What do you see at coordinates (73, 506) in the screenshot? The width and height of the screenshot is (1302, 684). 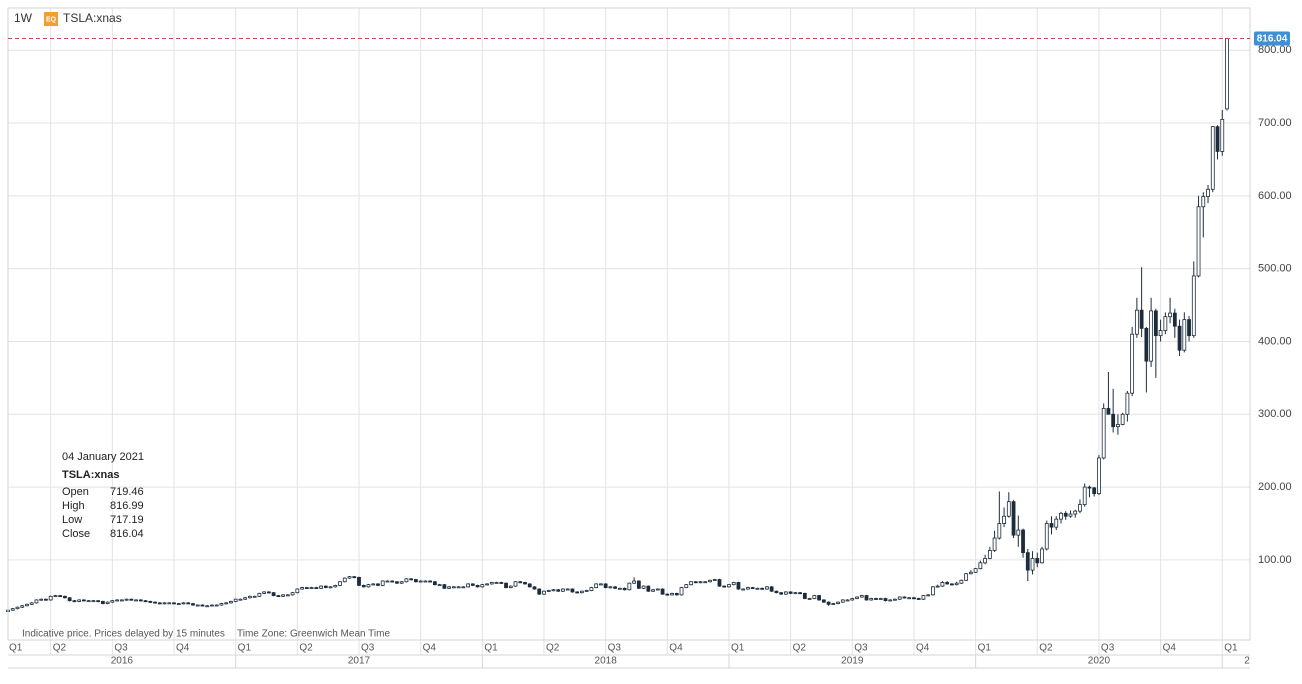 I see `tooltip-label: High` at bounding box center [73, 506].